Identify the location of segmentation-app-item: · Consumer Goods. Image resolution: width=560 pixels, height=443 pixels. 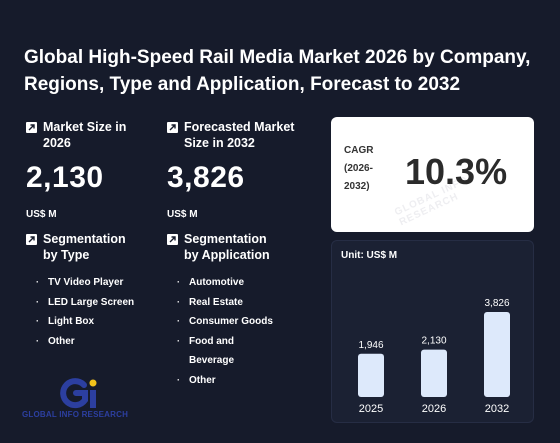
(247, 322).